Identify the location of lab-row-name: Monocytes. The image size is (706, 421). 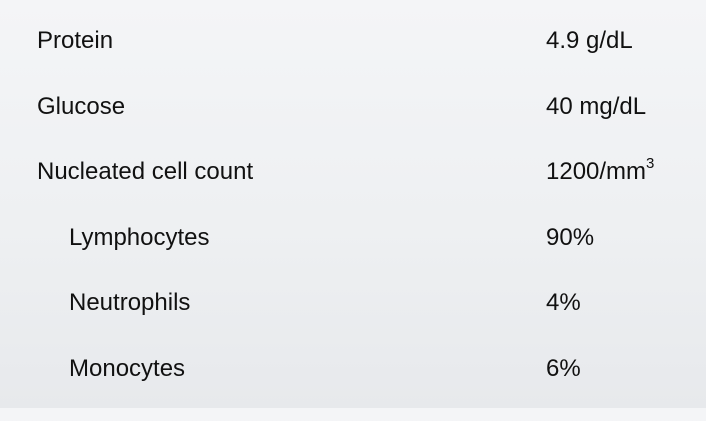
(127, 368).